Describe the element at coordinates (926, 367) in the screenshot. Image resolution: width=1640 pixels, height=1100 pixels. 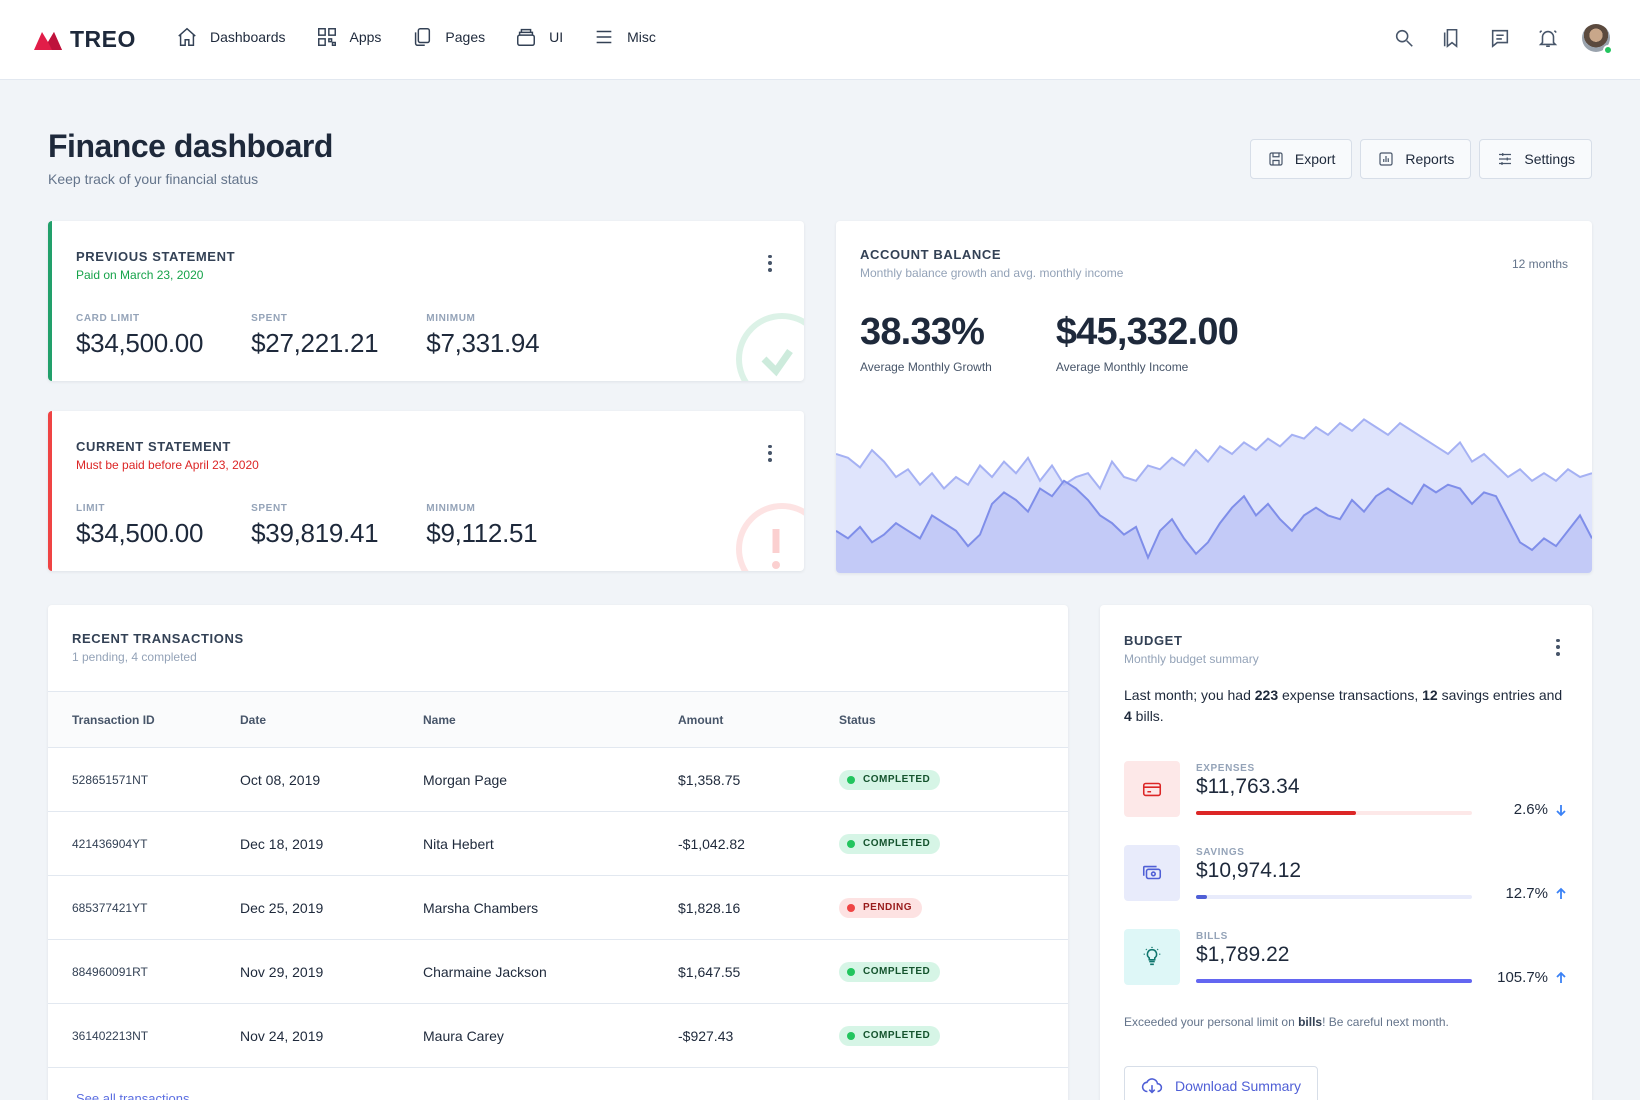
I see `big-label: Average Monthly Growth` at that location.